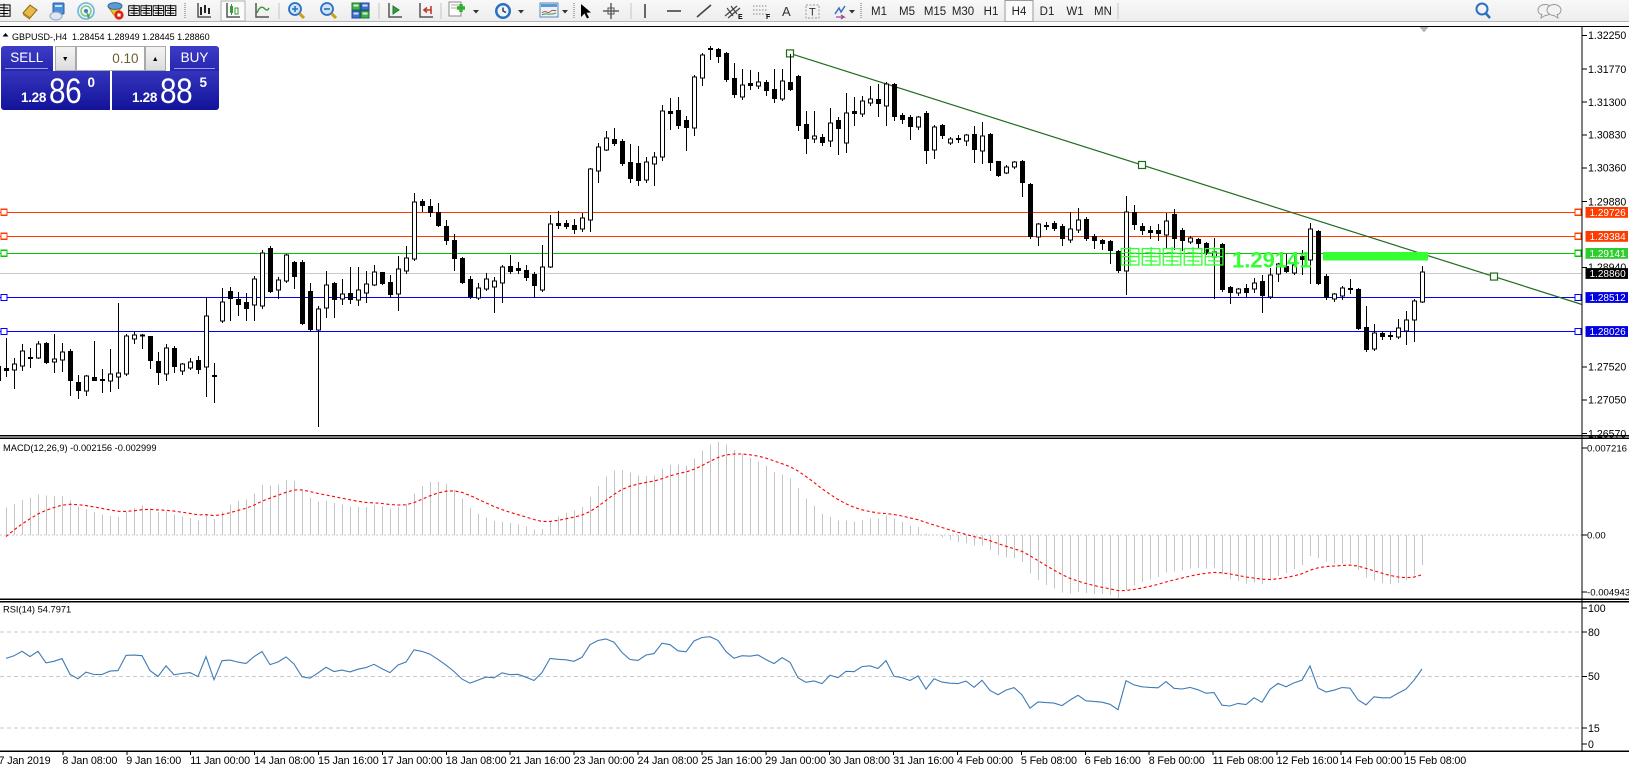 Image resolution: width=1629 pixels, height=770 pixels. I want to click on svg-text: 1.27050, so click(1607, 401).